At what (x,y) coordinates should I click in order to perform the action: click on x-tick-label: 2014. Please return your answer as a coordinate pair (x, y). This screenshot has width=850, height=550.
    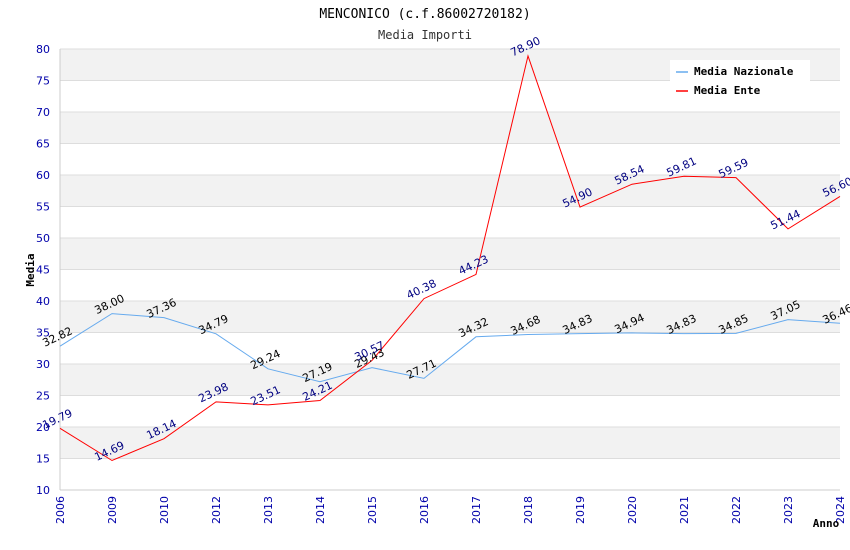
    Looking at the image, I should click on (320, 510).